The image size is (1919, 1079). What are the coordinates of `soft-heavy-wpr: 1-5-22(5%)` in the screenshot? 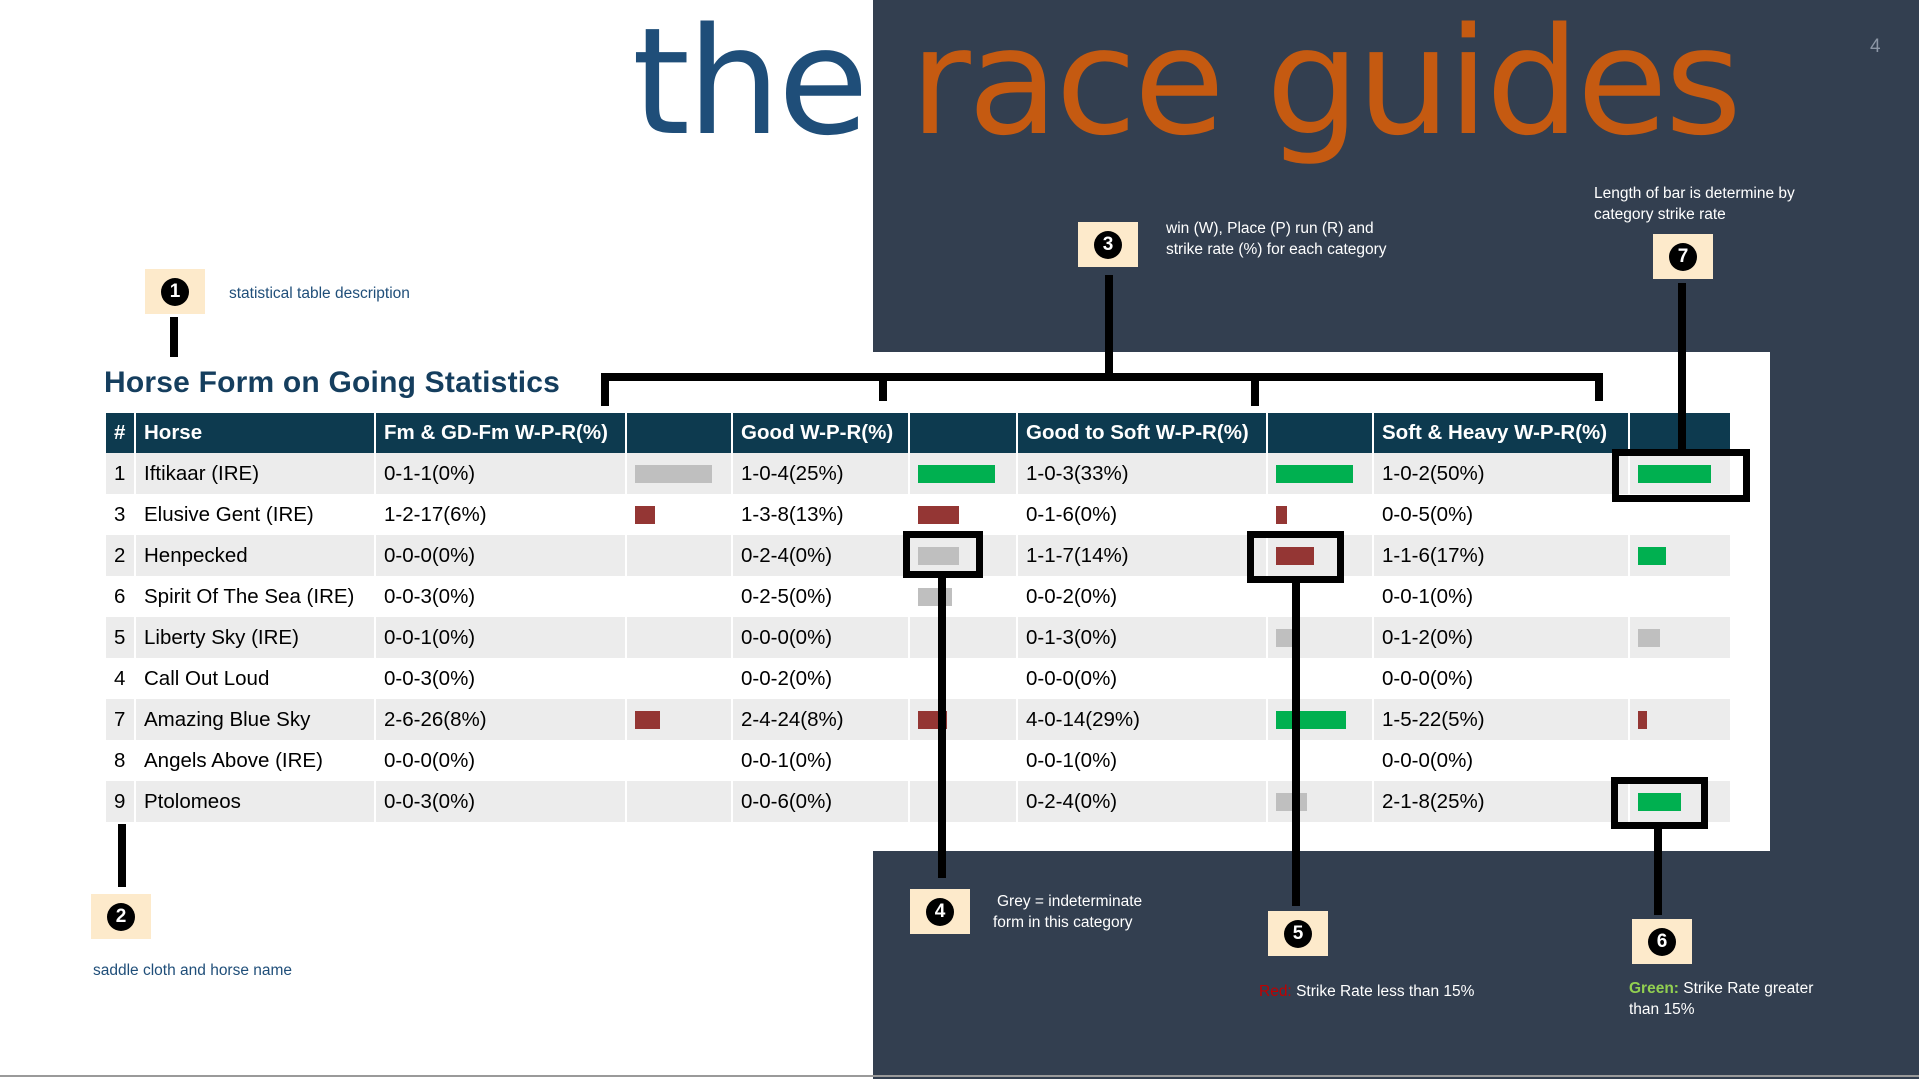 It's located at (1501, 719).